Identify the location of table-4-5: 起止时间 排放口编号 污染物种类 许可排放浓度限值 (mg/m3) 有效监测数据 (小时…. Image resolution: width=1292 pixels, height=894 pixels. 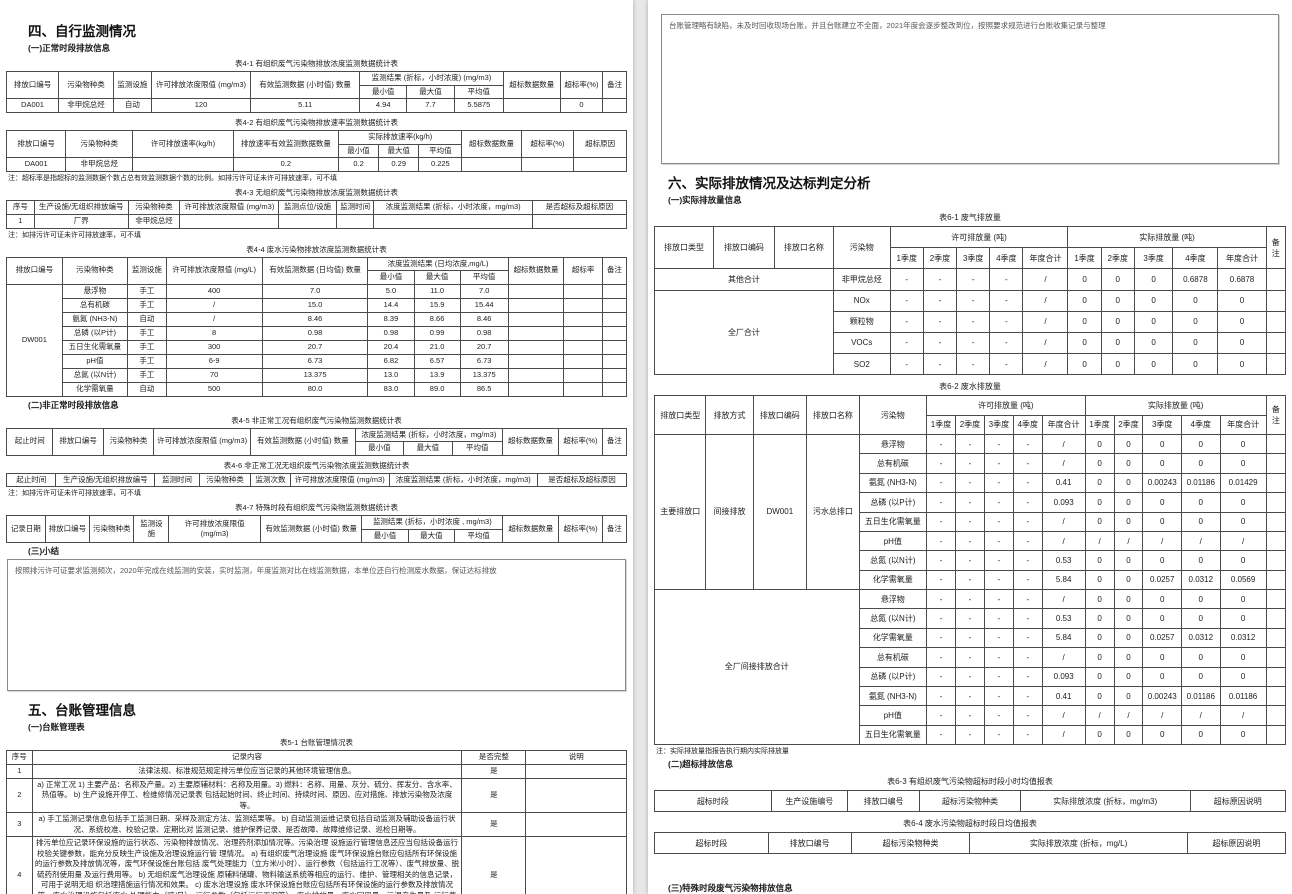
(316, 441).